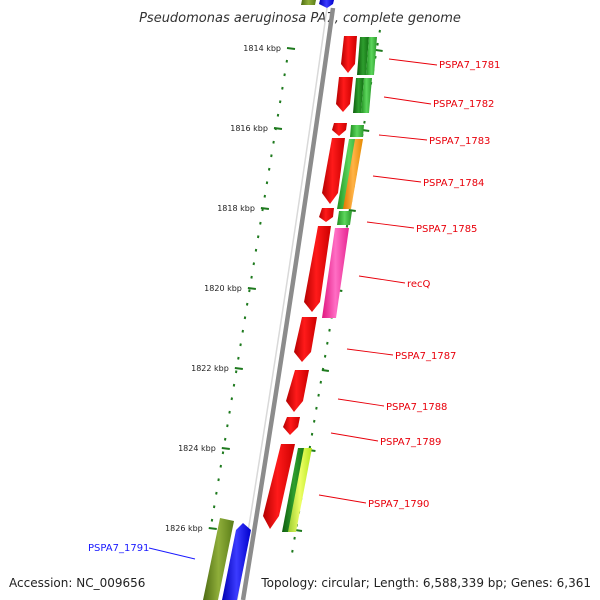  I want to click on bottom-features, so click(227, 559).